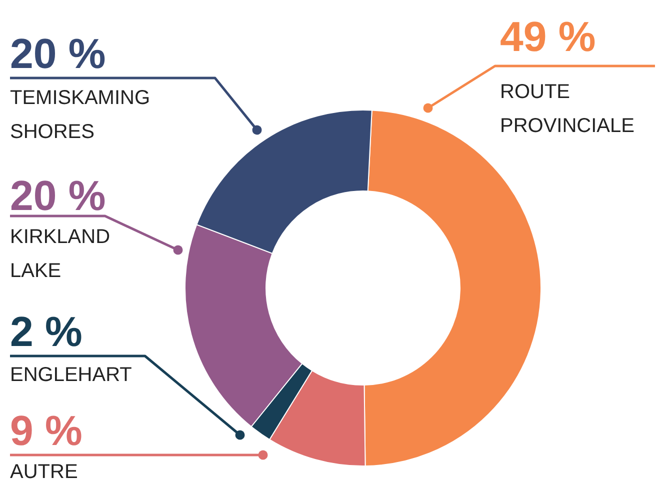  I want to click on data-label: 2 %, so click(46, 331).